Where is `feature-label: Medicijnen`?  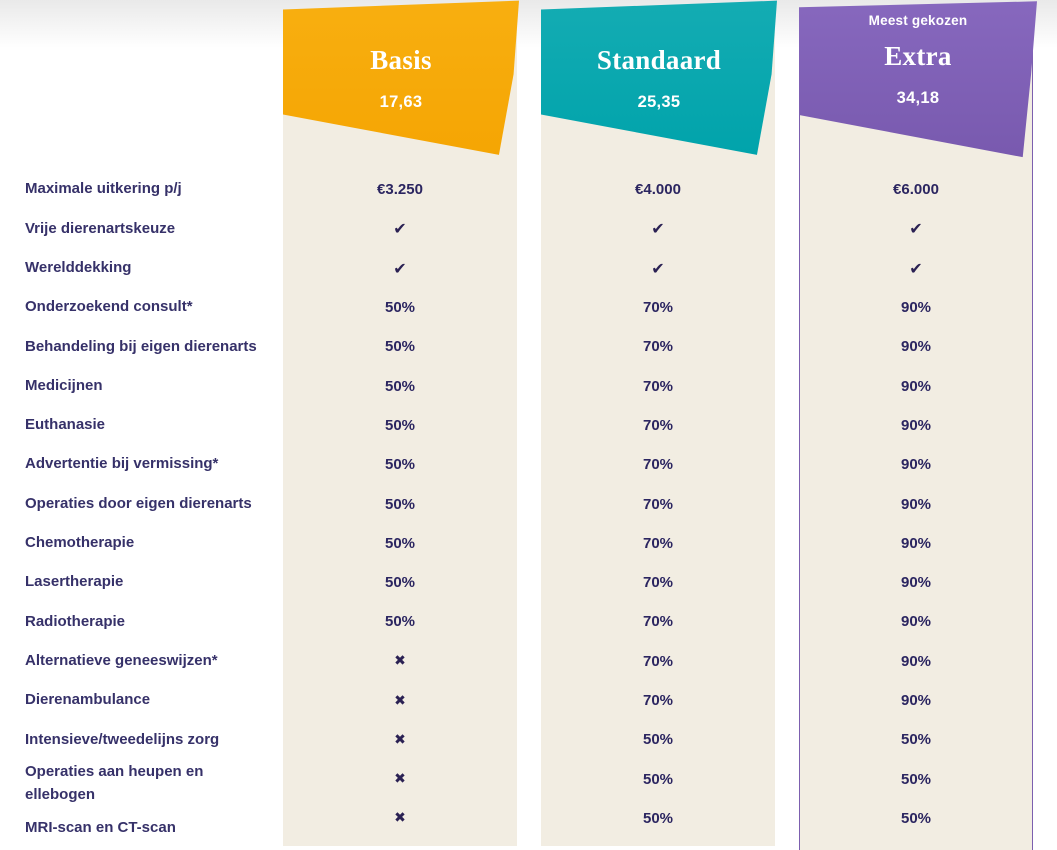
feature-label: Medicijnen is located at coordinates (64, 385).